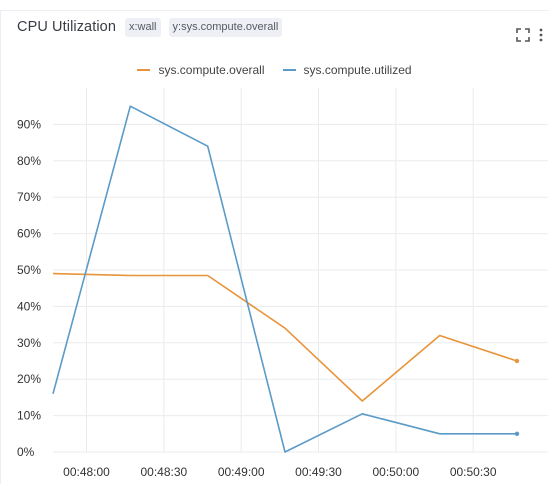 The image size is (549, 484). What do you see at coordinates (29, 197) in the screenshot?
I see `y-tick-label: 70%` at bounding box center [29, 197].